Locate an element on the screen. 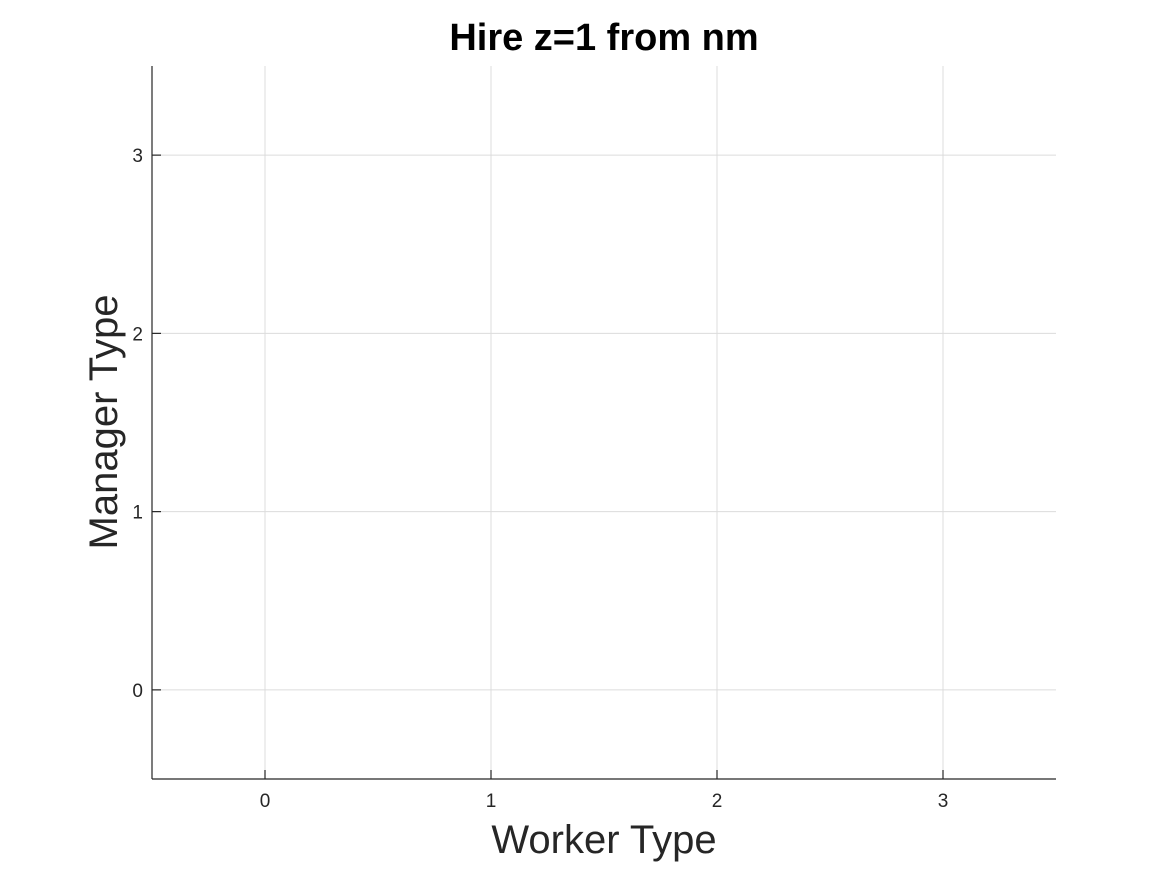 This screenshot has height=875, width=1167. x-axis-label: Worker Type is located at coordinates (603, 840).